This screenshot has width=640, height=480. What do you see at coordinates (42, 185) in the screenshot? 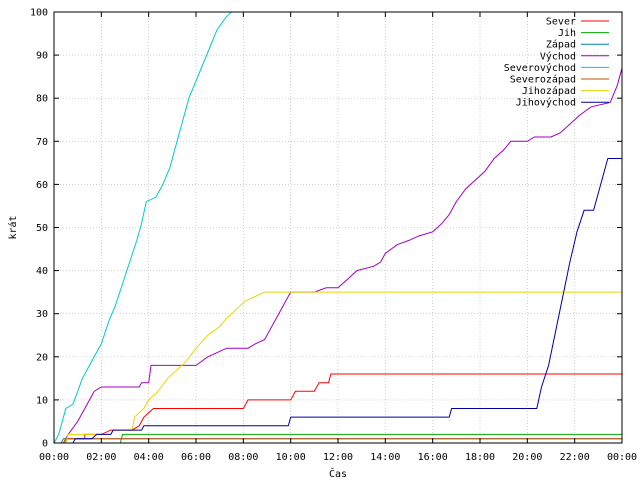
I see `y-tick-label: 60` at bounding box center [42, 185].